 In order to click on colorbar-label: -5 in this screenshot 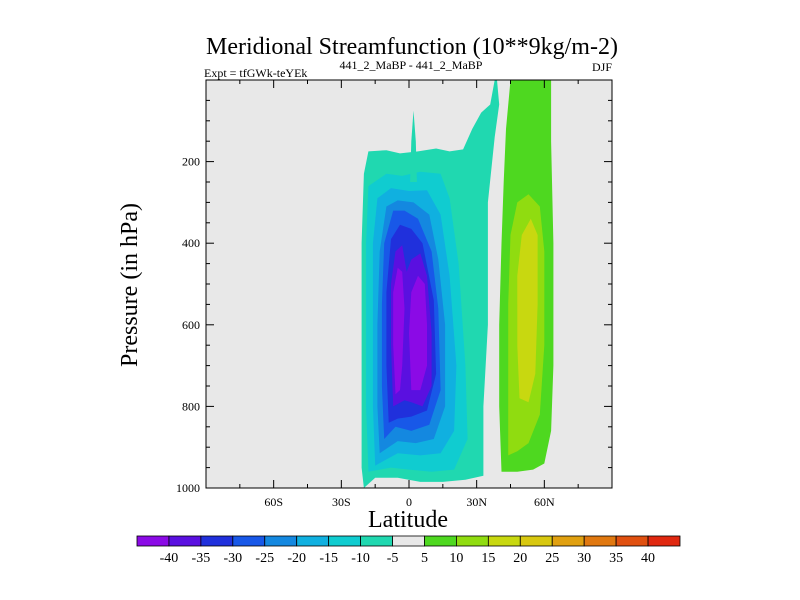, I will do `click(393, 558)`.